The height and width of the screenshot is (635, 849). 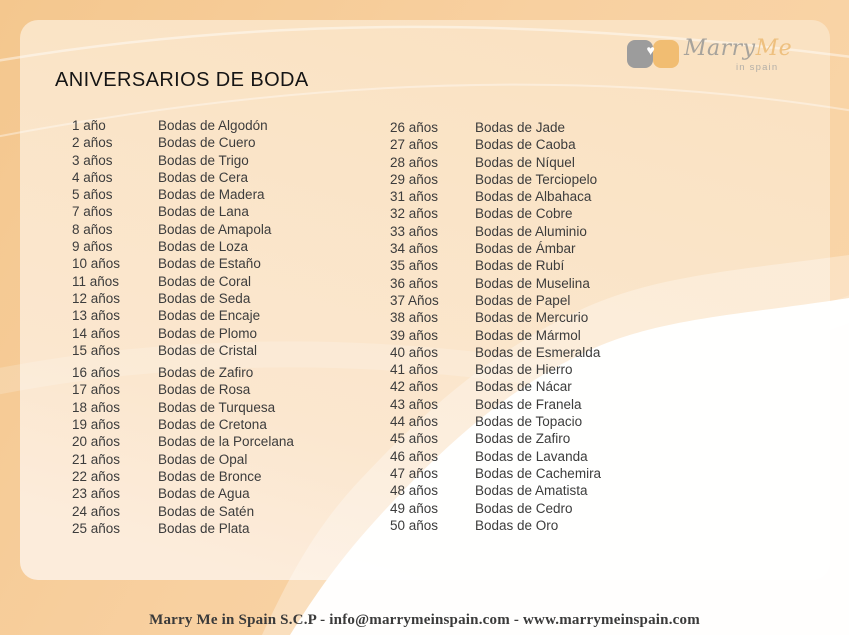 What do you see at coordinates (525, 145) in the screenshot?
I see `anniversary-name: Bodas de Caoba` at bounding box center [525, 145].